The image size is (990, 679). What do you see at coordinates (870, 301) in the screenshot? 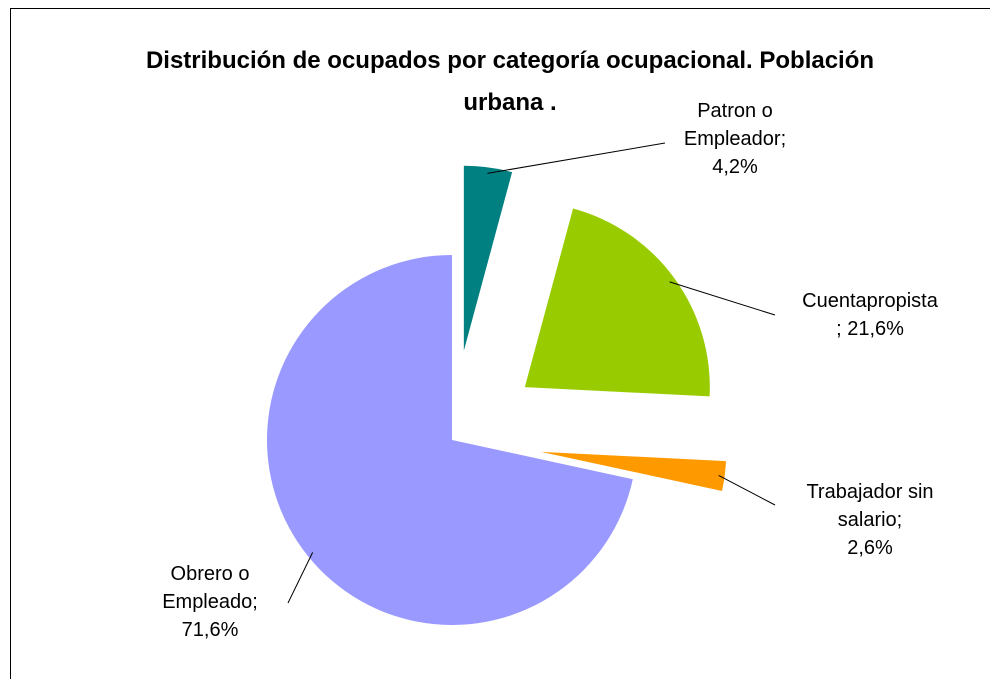
I see `label-category: Cuentapropista` at bounding box center [870, 301].